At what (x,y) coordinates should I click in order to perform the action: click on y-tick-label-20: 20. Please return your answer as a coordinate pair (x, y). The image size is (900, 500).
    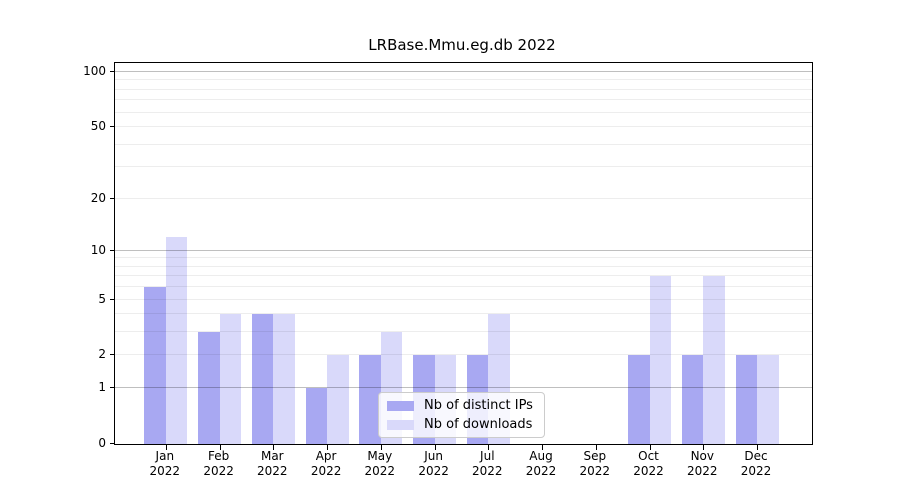
    Looking at the image, I should click on (98, 197).